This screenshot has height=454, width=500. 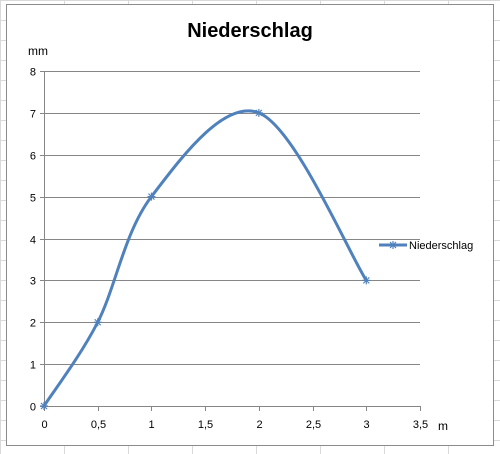 I want to click on y-tick-label: 7, so click(x=33, y=115).